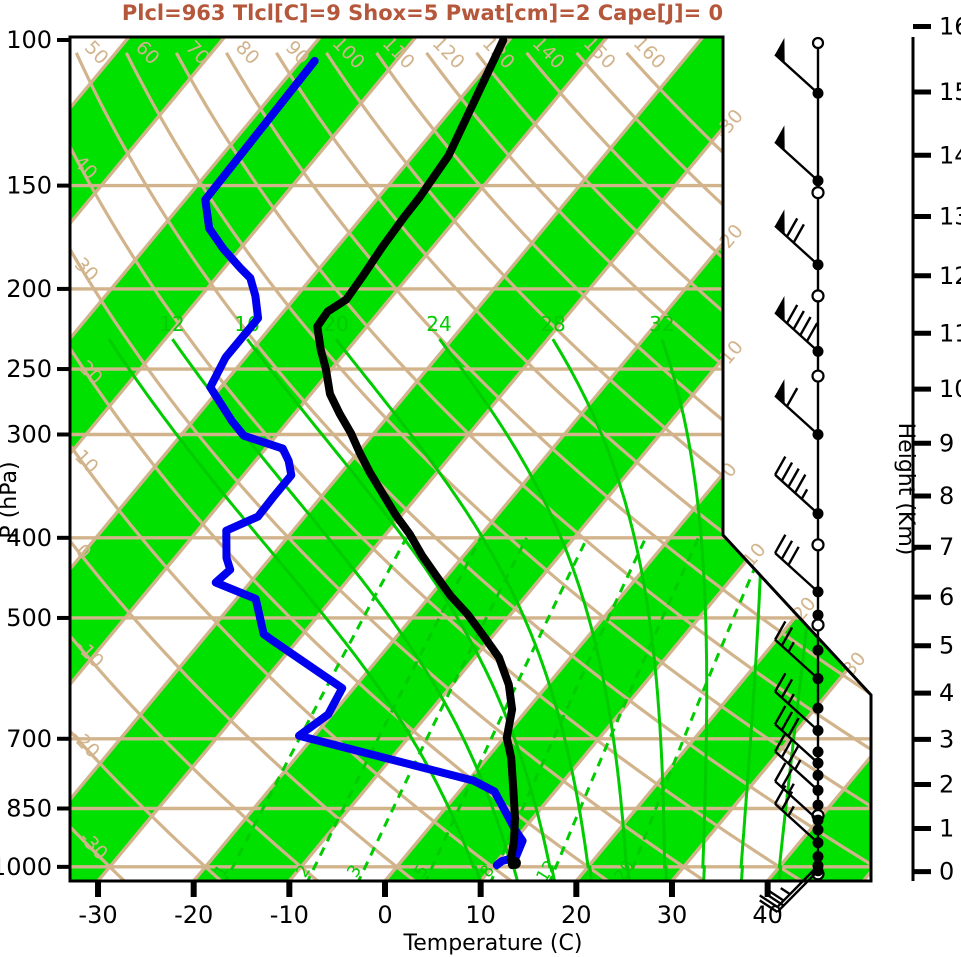 The width and height of the screenshot is (961, 957). What do you see at coordinates (29, 435) in the screenshot?
I see `pressure-tick-label: 300` at bounding box center [29, 435].